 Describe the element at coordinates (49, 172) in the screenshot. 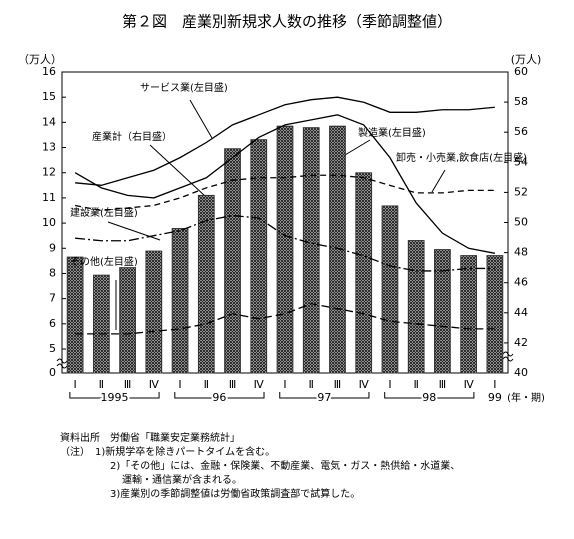

I see `y-tick-label: 12` at that location.